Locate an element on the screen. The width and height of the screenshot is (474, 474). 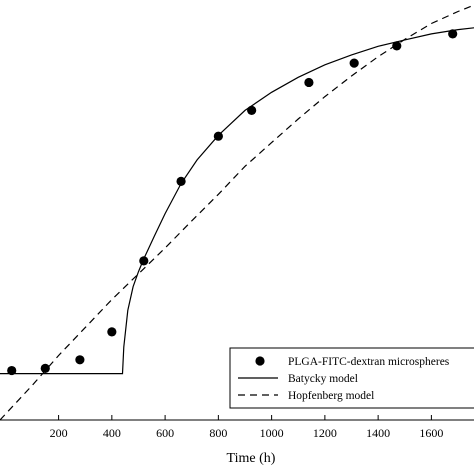
legend-label: PLGA-FITC-dextran microspheres is located at coordinates (369, 362).